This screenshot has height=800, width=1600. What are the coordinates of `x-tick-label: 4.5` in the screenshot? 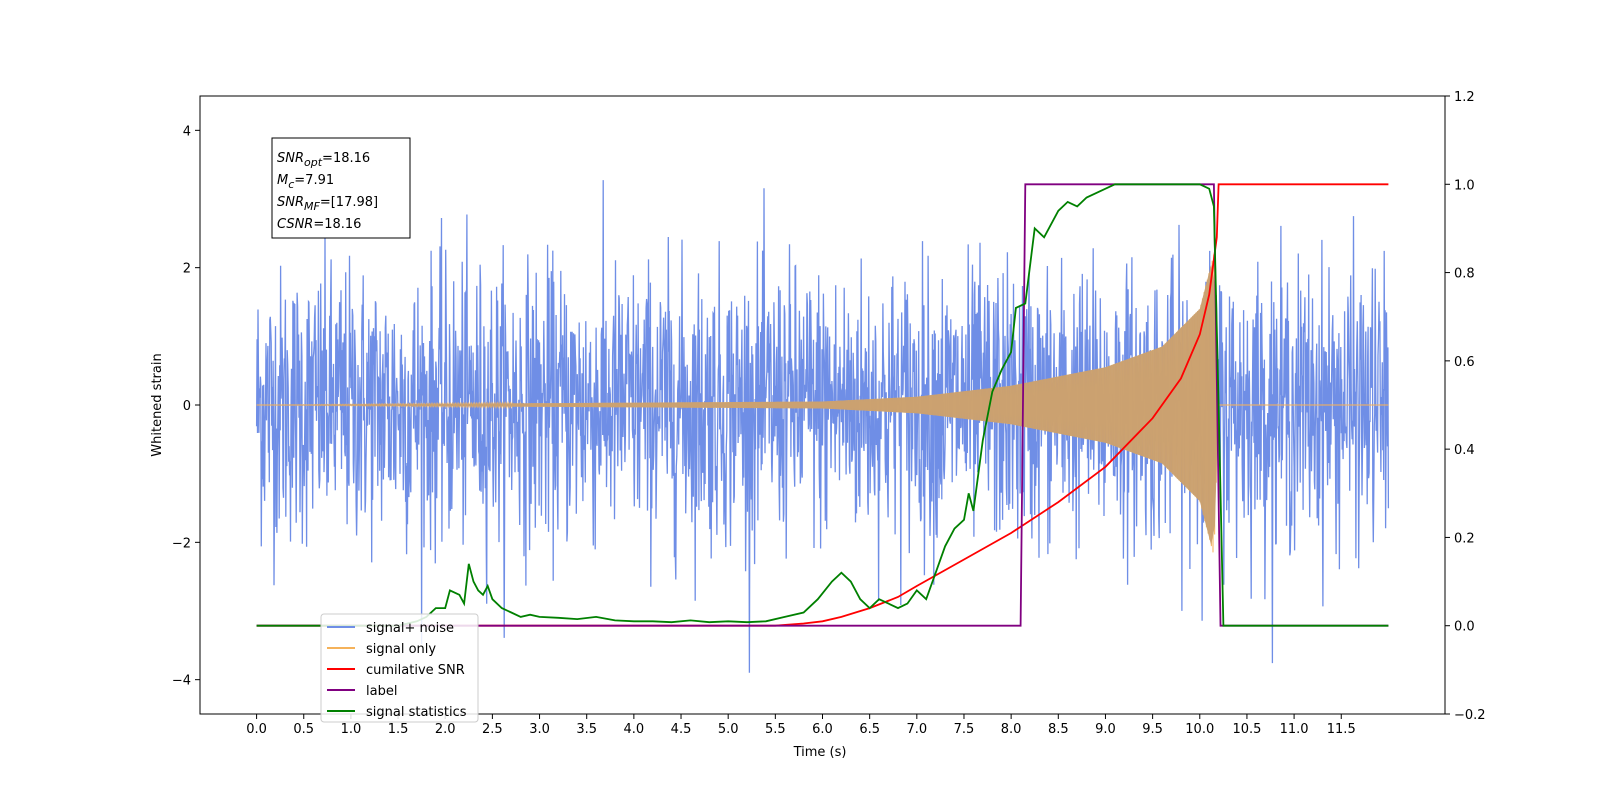 It's located at (681, 729).